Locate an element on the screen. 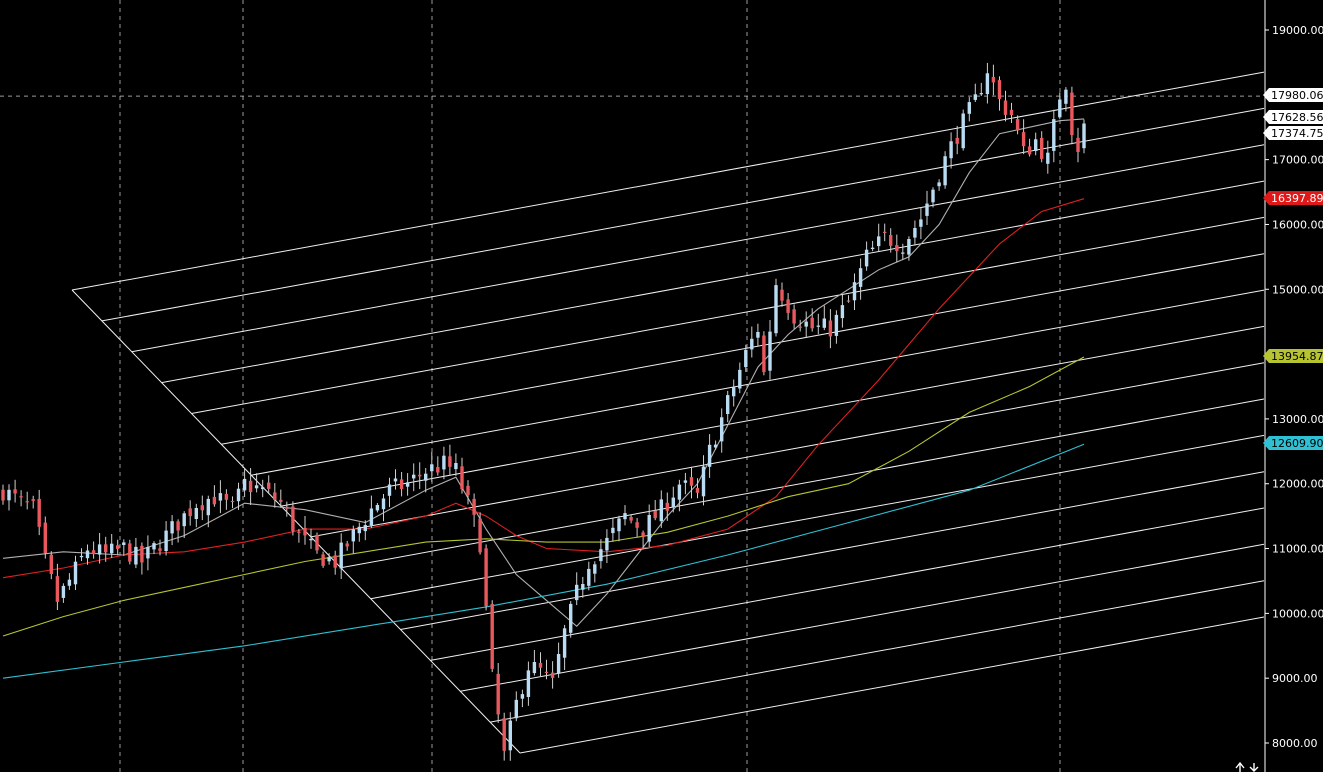 Image resolution: width=1323 pixels, height=772 pixels. price-badge-red: 16397.89 is located at coordinates (1293, 198).